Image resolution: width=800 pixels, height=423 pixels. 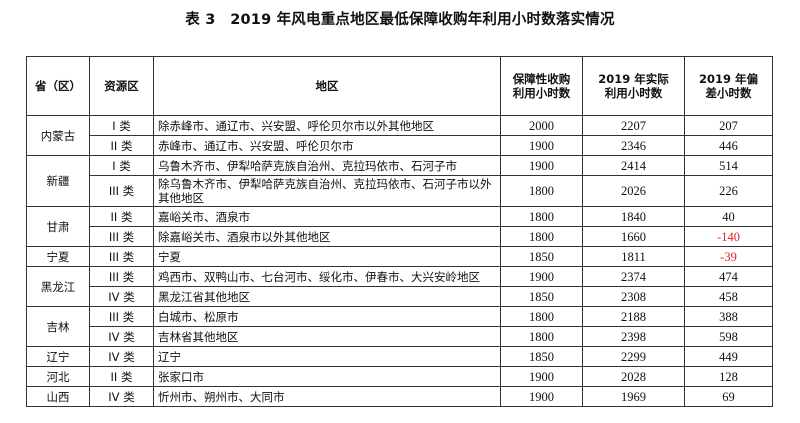 What do you see at coordinates (327, 316) in the screenshot?
I see `area-cell: 白城市、松原市` at bounding box center [327, 316].